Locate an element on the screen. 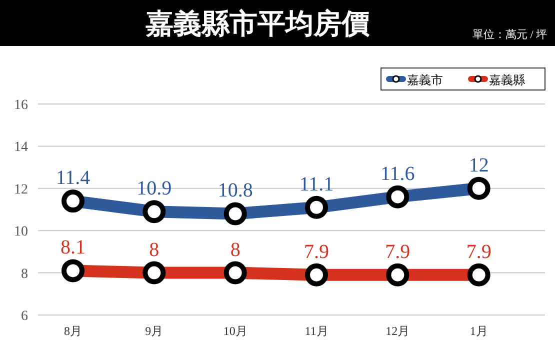 The width and height of the screenshot is (555, 341). data-label: 8.1 is located at coordinates (73, 247).